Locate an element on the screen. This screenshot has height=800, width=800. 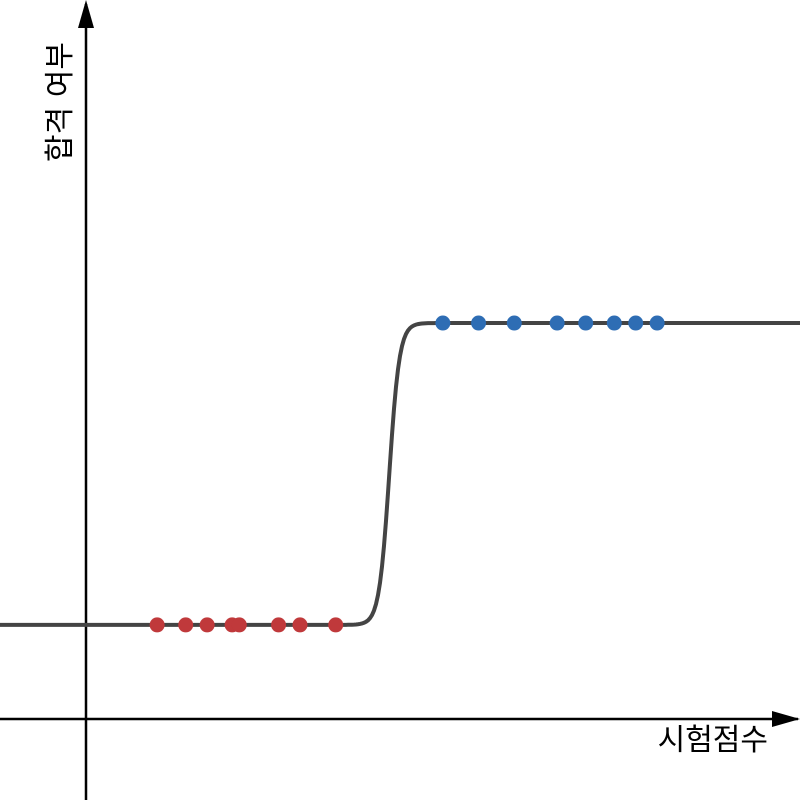
y-axis-label: 합격 여부 is located at coordinates (60, 102).